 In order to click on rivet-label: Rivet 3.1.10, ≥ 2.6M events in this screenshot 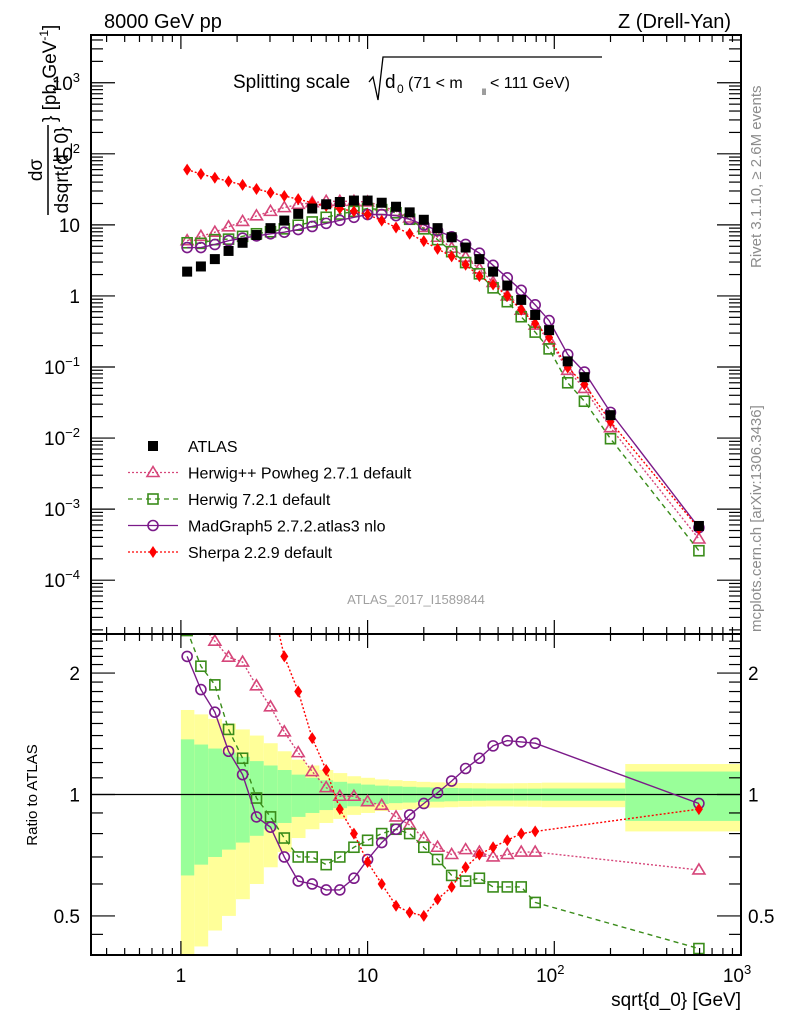, I will do `click(756, 177)`.